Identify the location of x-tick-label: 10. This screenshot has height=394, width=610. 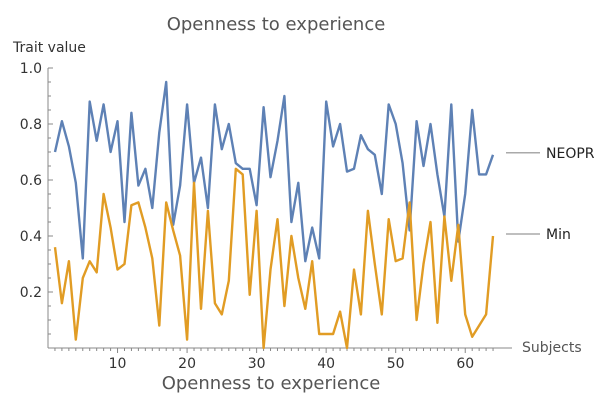
(118, 364).